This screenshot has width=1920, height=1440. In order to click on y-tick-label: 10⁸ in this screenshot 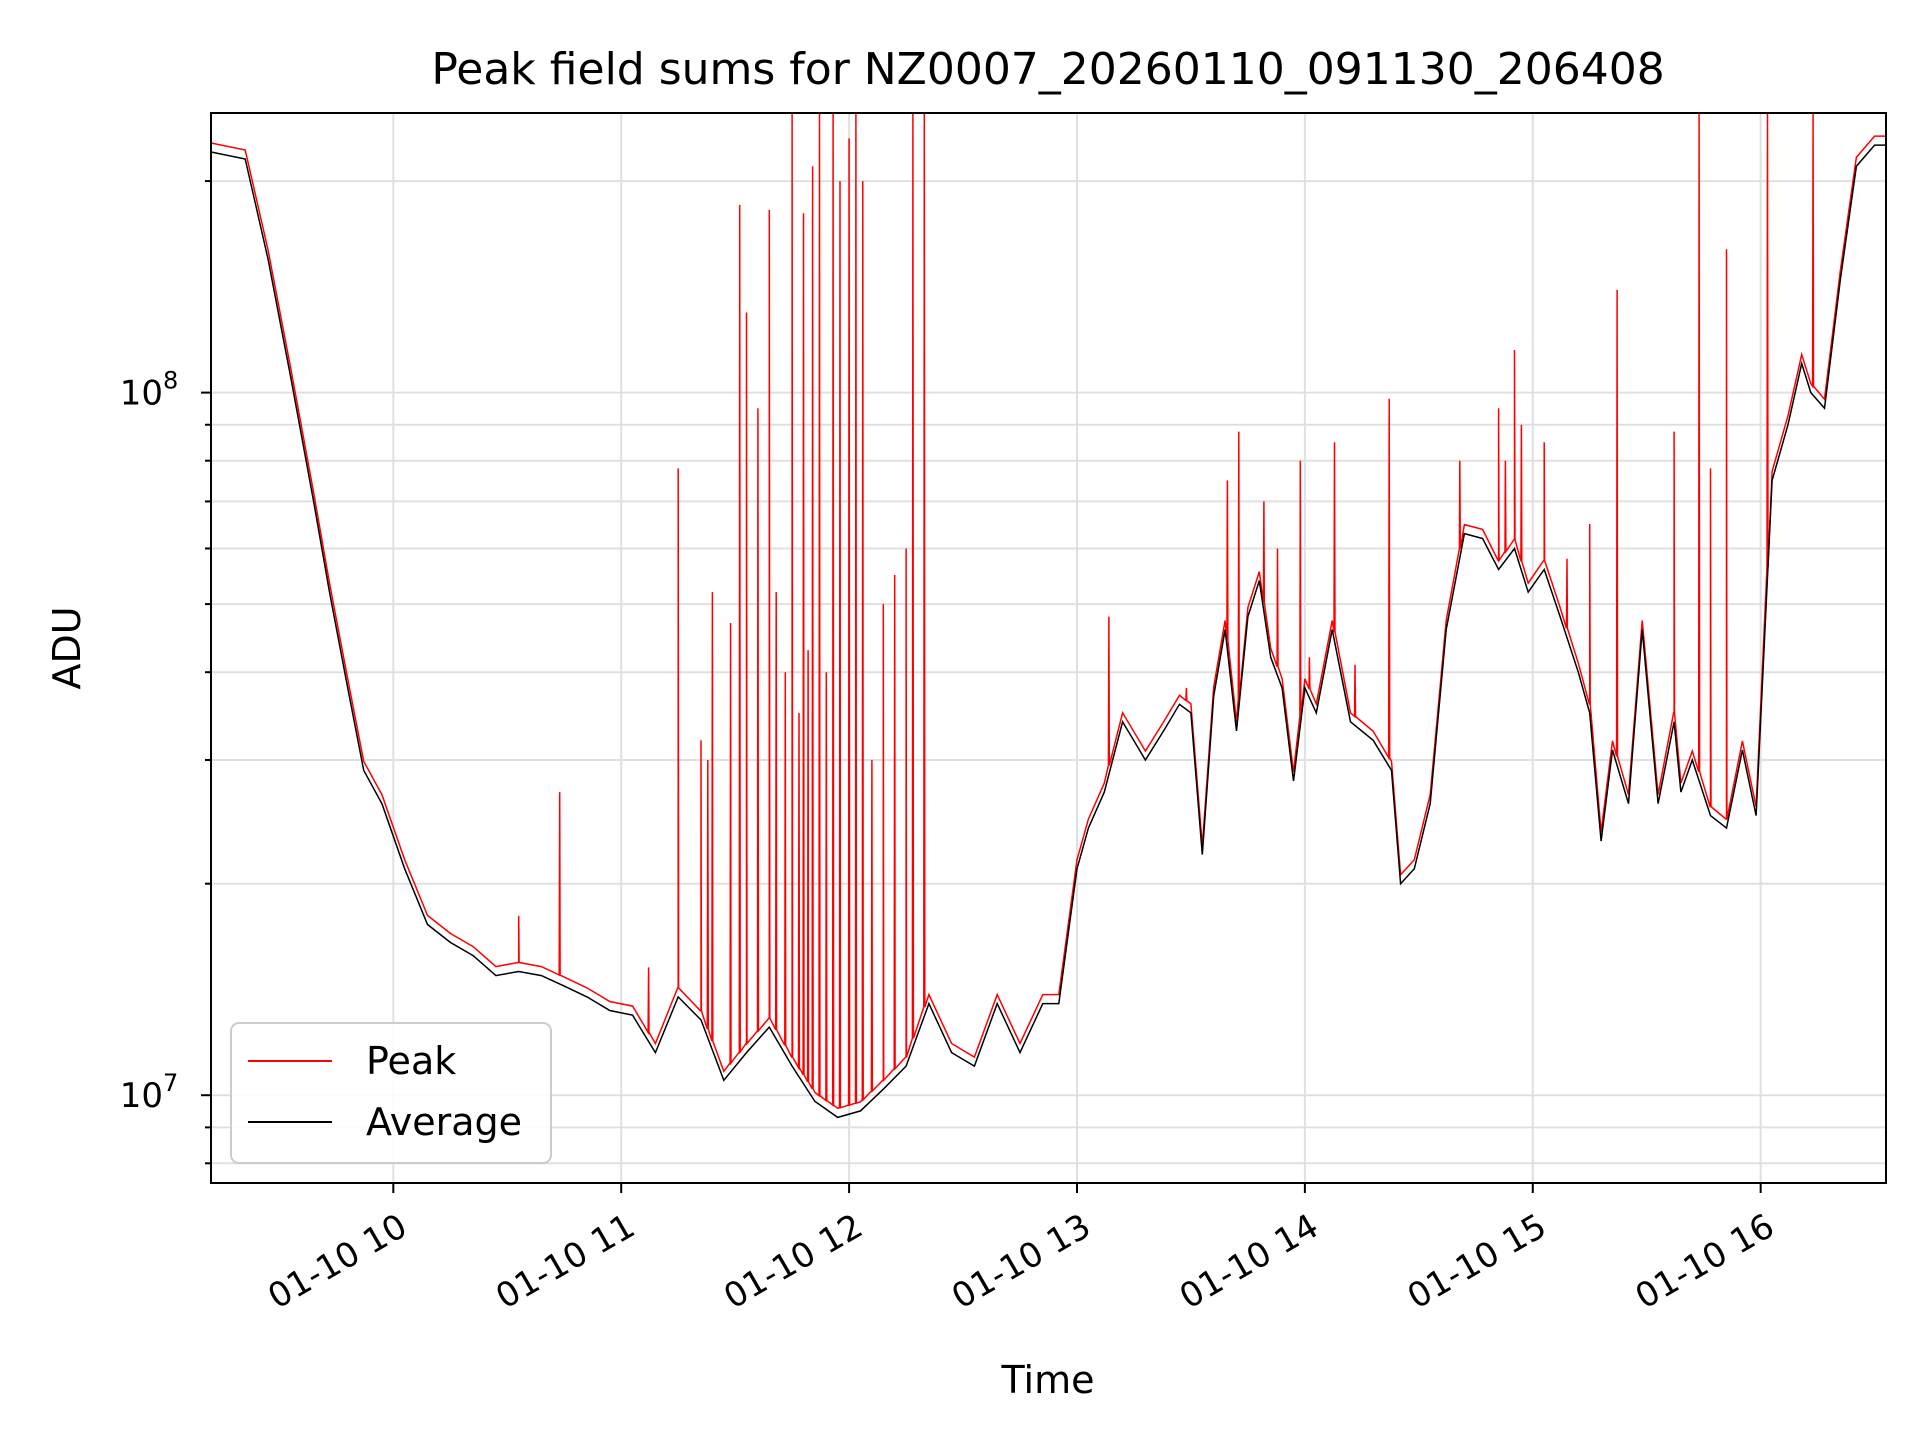, I will do `click(149, 390)`.